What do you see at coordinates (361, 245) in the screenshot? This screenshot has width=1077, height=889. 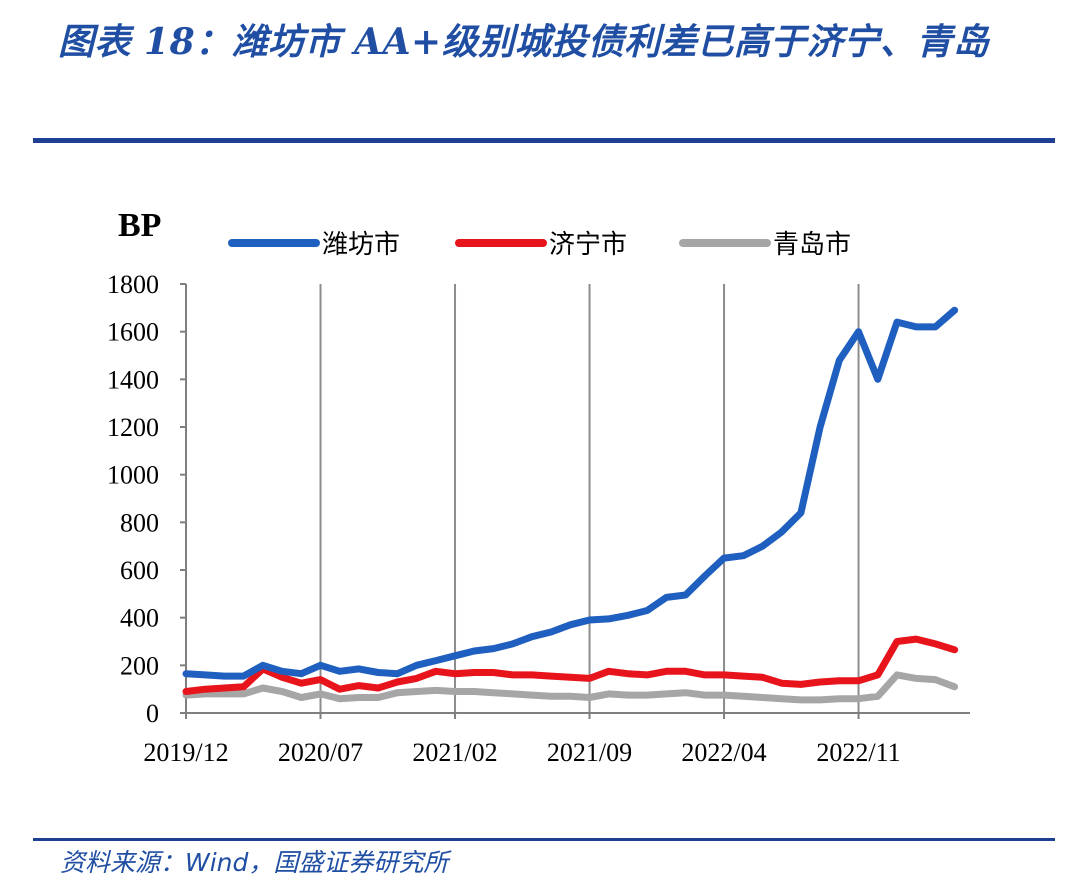 I see `legend-label: 潍坊市` at bounding box center [361, 245].